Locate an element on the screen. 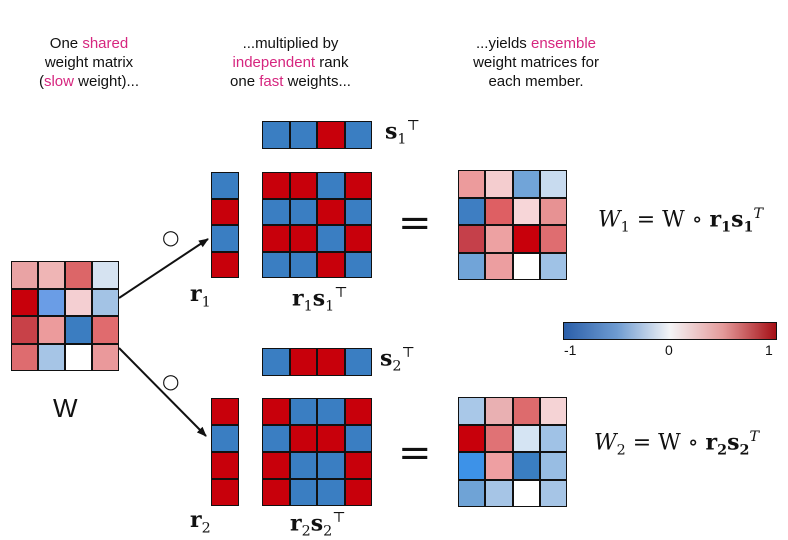 Image resolution: width=788 pixels, height=540 pixels. matrix-w1 is located at coordinates (512, 225).